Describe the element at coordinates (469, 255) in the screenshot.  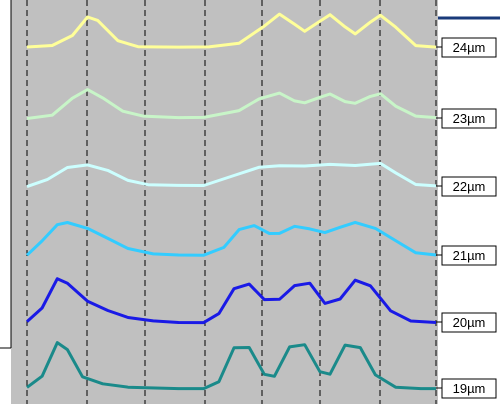
I see `trace-label-21µm: 21µm` at that location.